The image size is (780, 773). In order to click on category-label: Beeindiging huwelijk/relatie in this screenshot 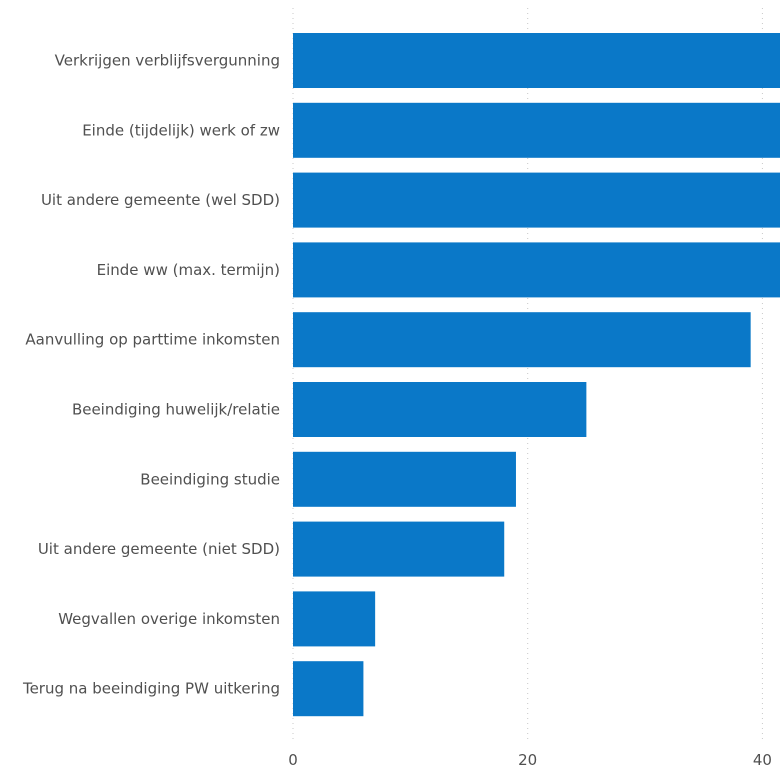, I will do `click(176, 410)`.